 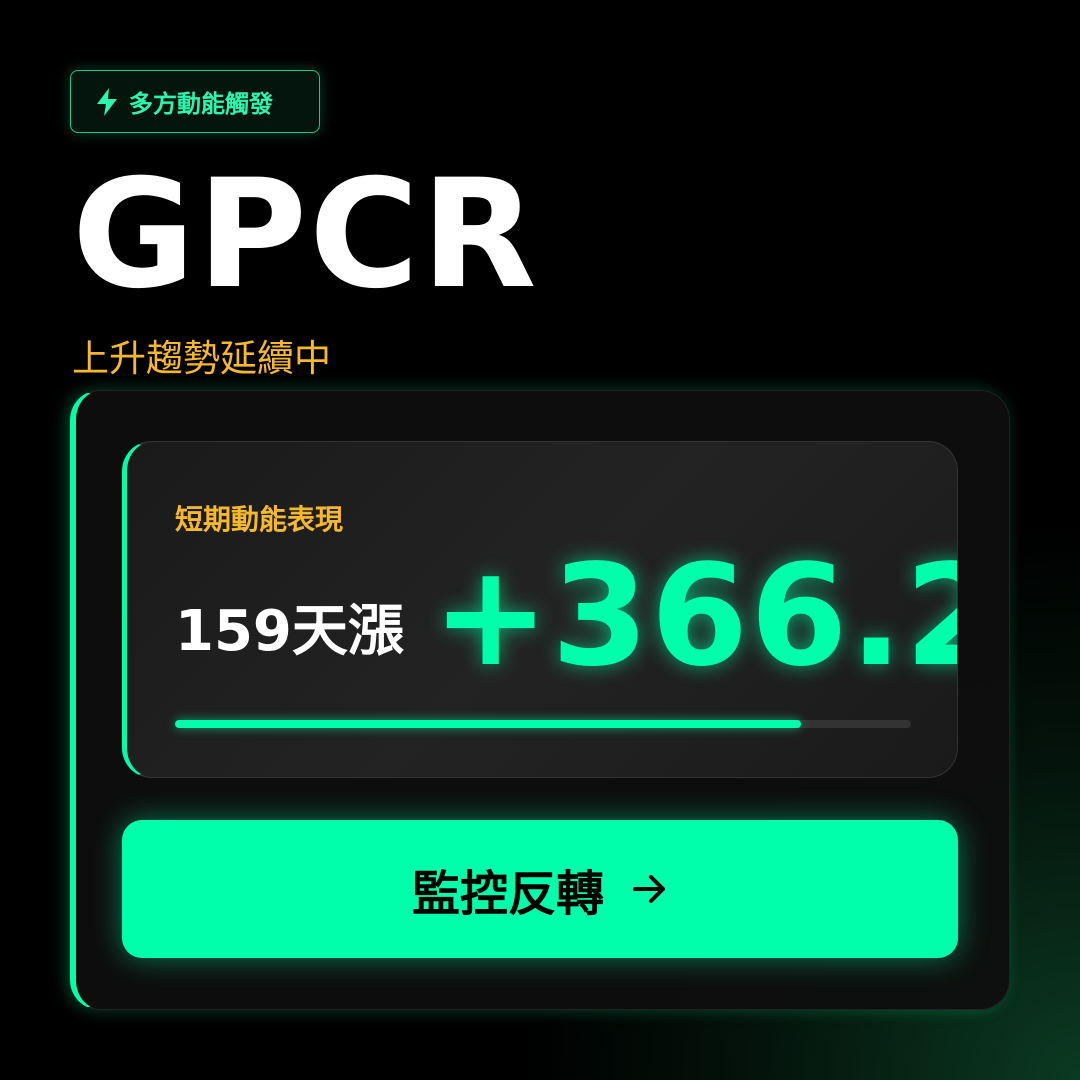 I want to click on progress-track, so click(x=543, y=724).